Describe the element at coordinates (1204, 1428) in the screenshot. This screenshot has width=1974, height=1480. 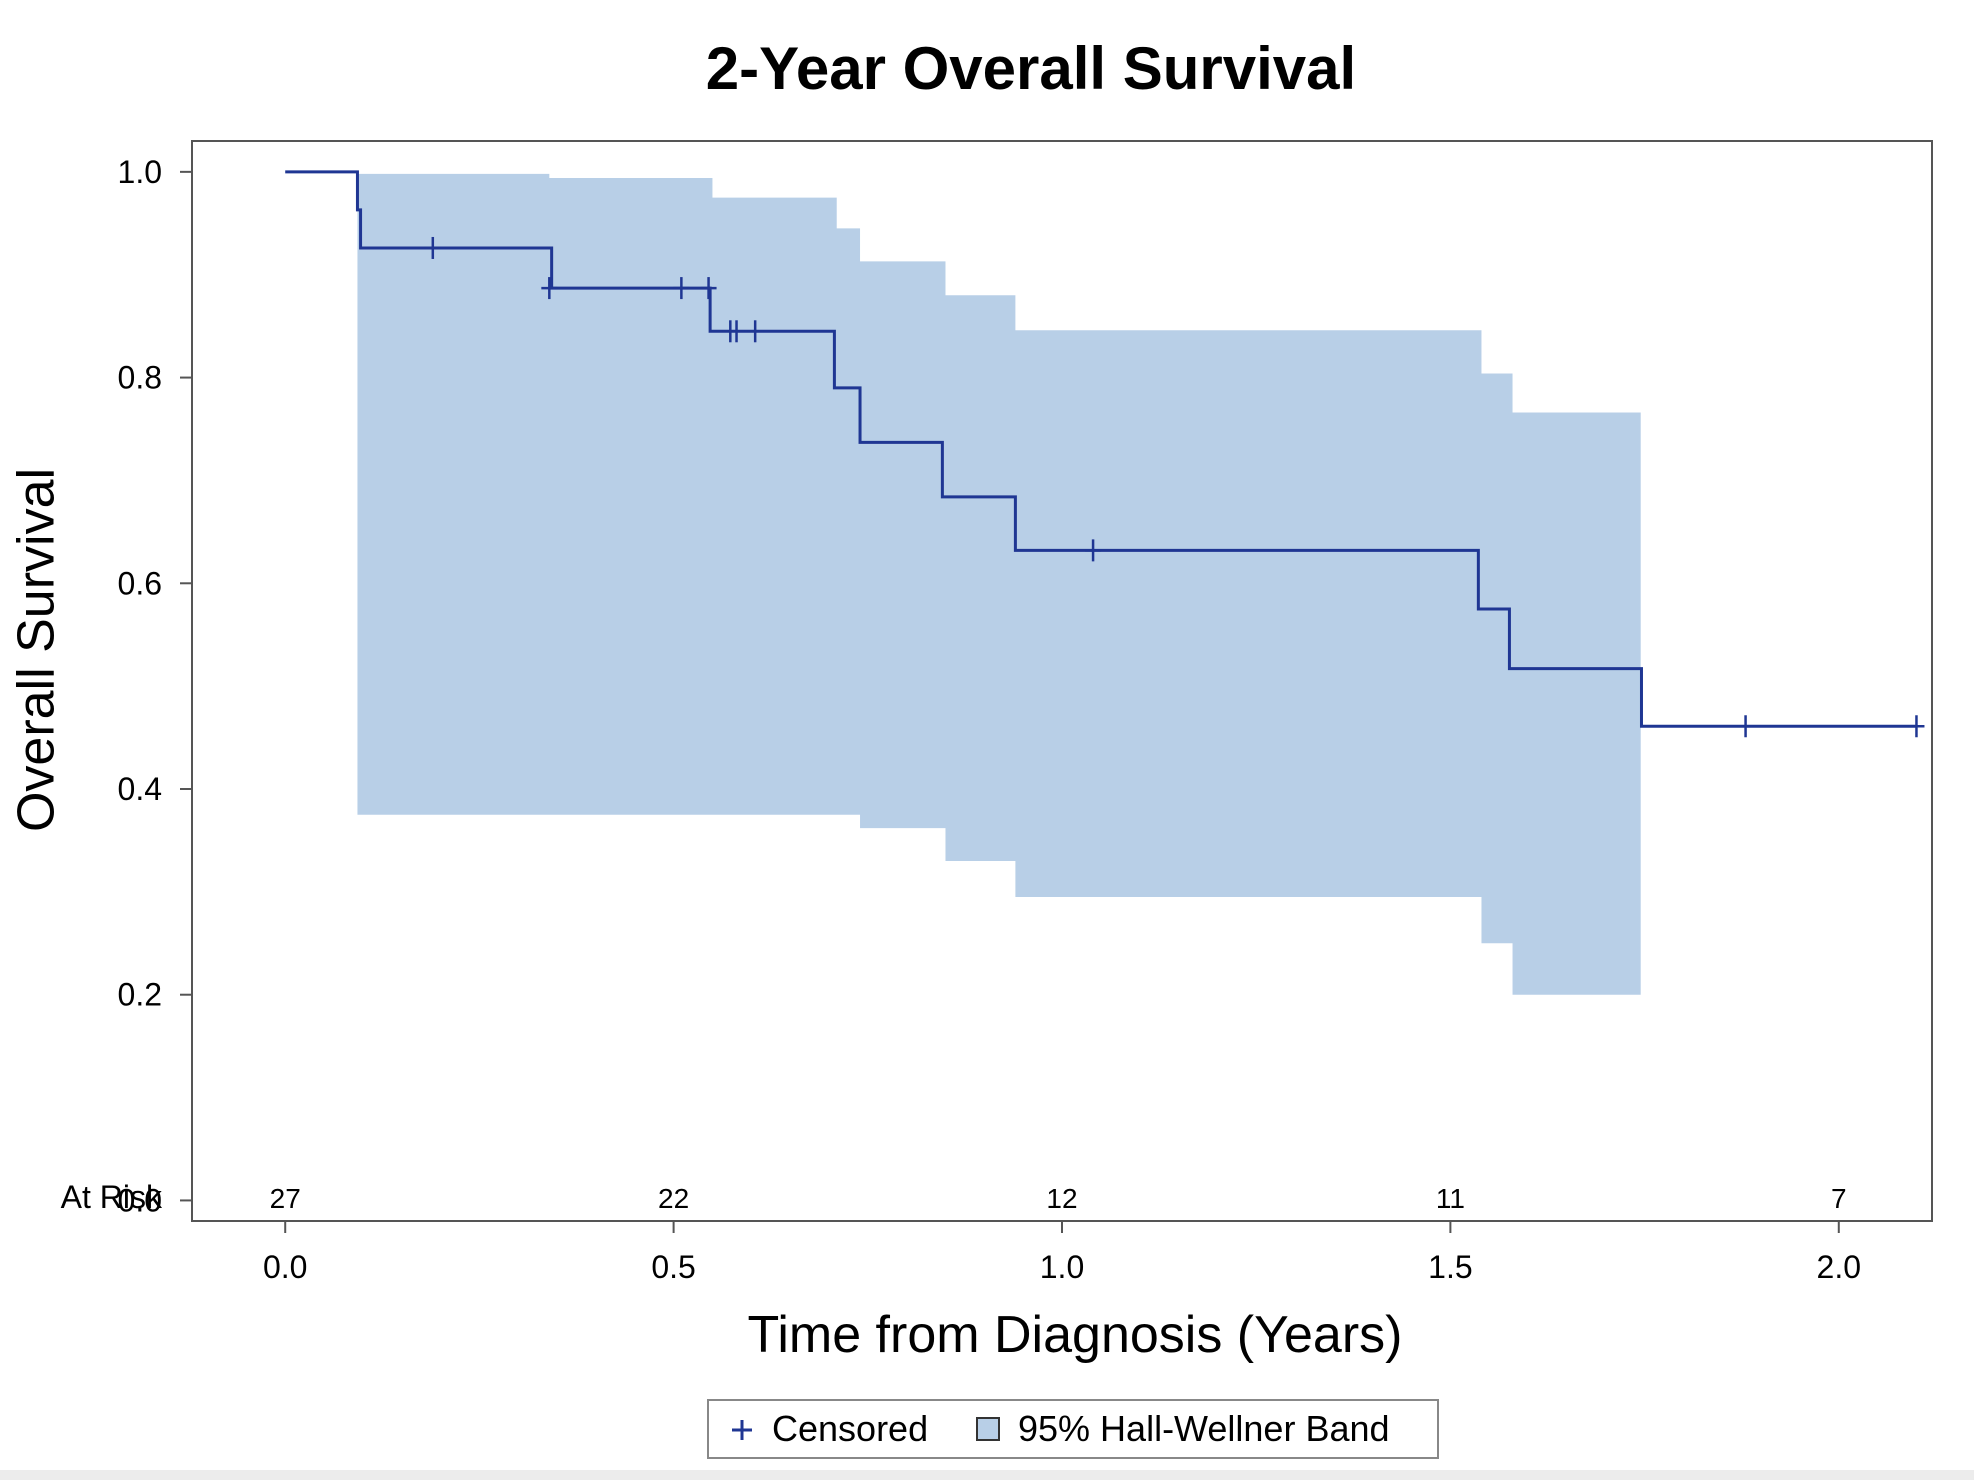
I see `legend-band-label: 95% Hall-Wellner Band` at that location.